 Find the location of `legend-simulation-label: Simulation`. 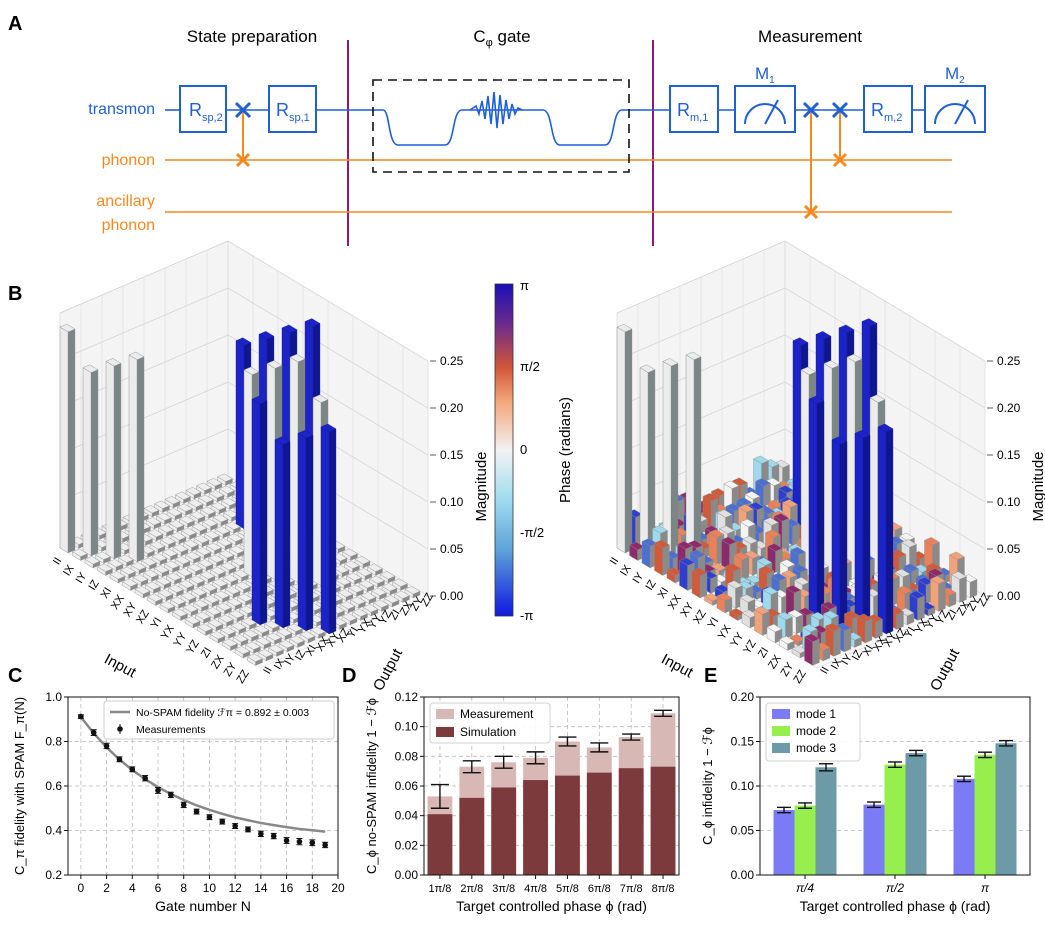

legend-simulation-label: Simulation is located at coordinates (488, 732).